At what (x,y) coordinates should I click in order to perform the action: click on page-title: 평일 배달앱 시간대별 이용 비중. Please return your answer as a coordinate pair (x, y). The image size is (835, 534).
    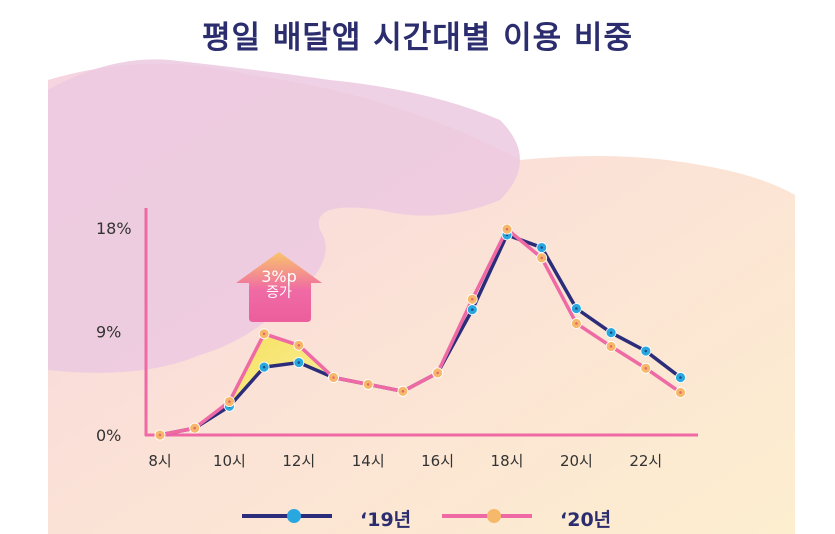
    Looking at the image, I should click on (417, 38).